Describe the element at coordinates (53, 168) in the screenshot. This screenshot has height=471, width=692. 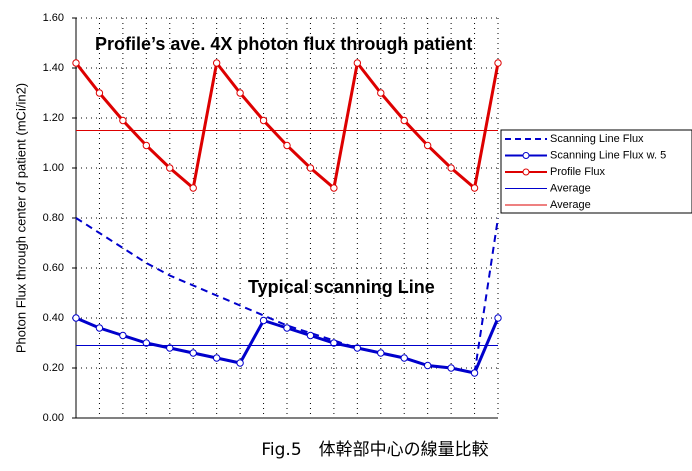
I see `y-tick-label: 1.00` at that location.